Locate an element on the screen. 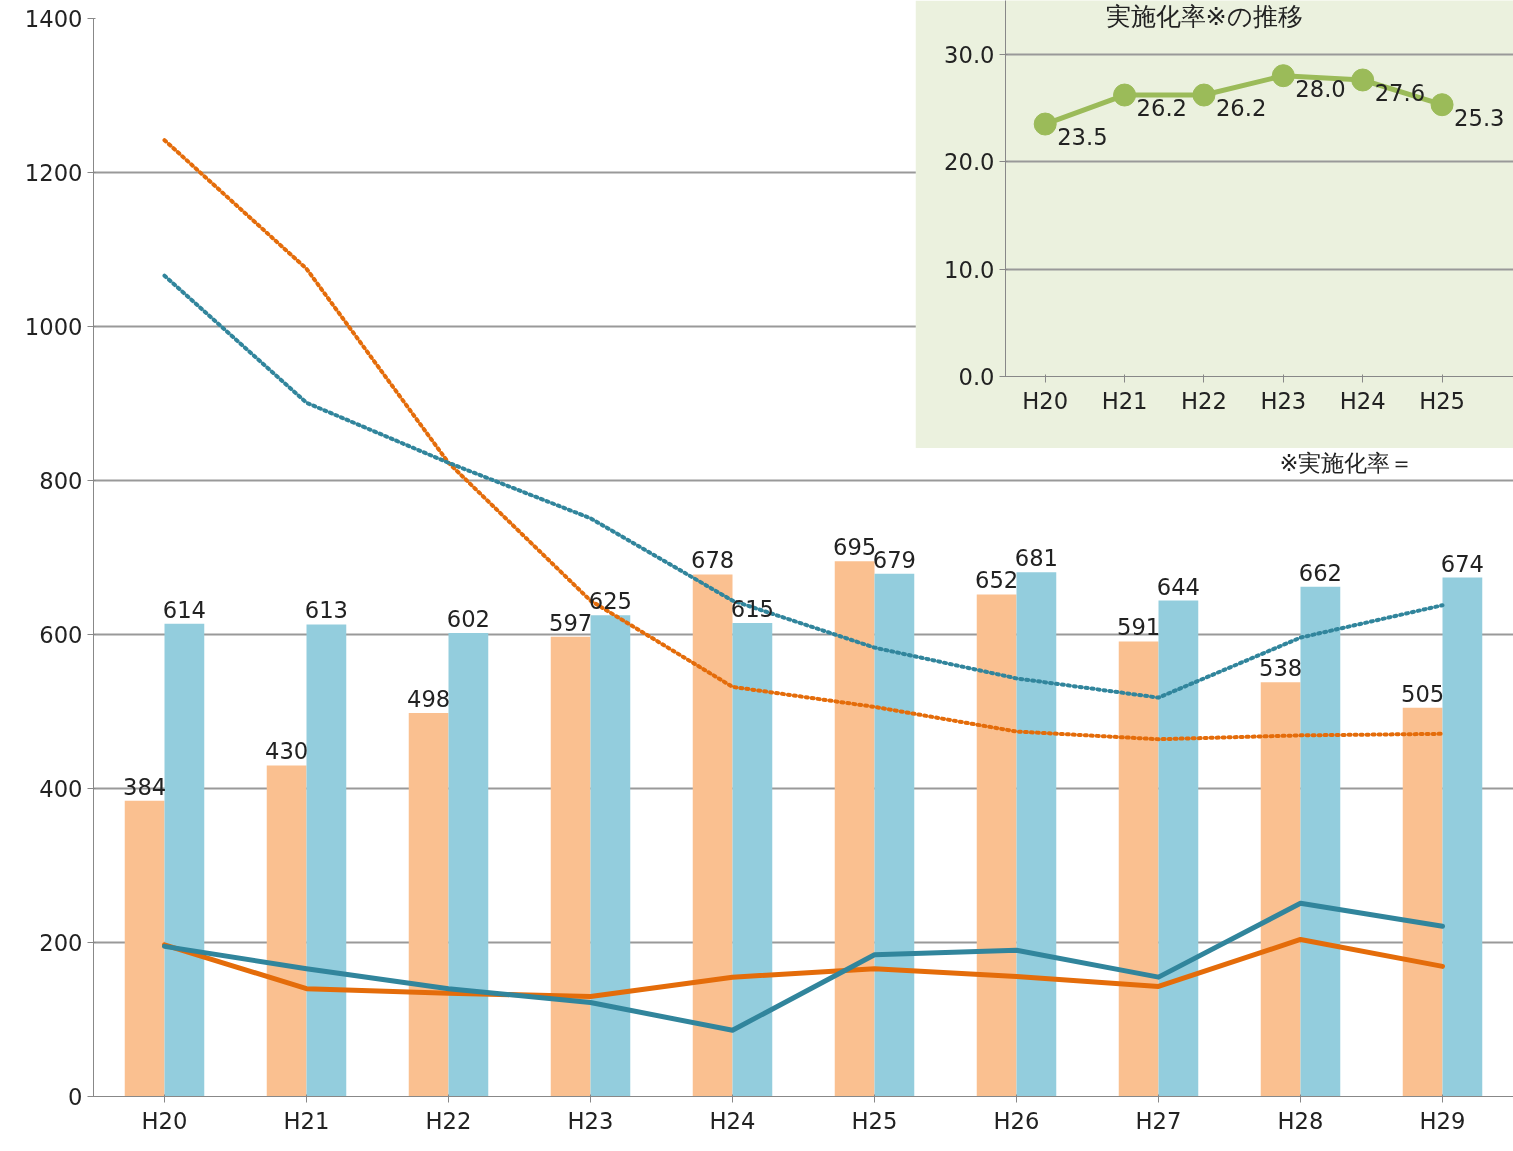 The image size is (1513, 1151). data-label: 602 is located at coordinates (468, 618).